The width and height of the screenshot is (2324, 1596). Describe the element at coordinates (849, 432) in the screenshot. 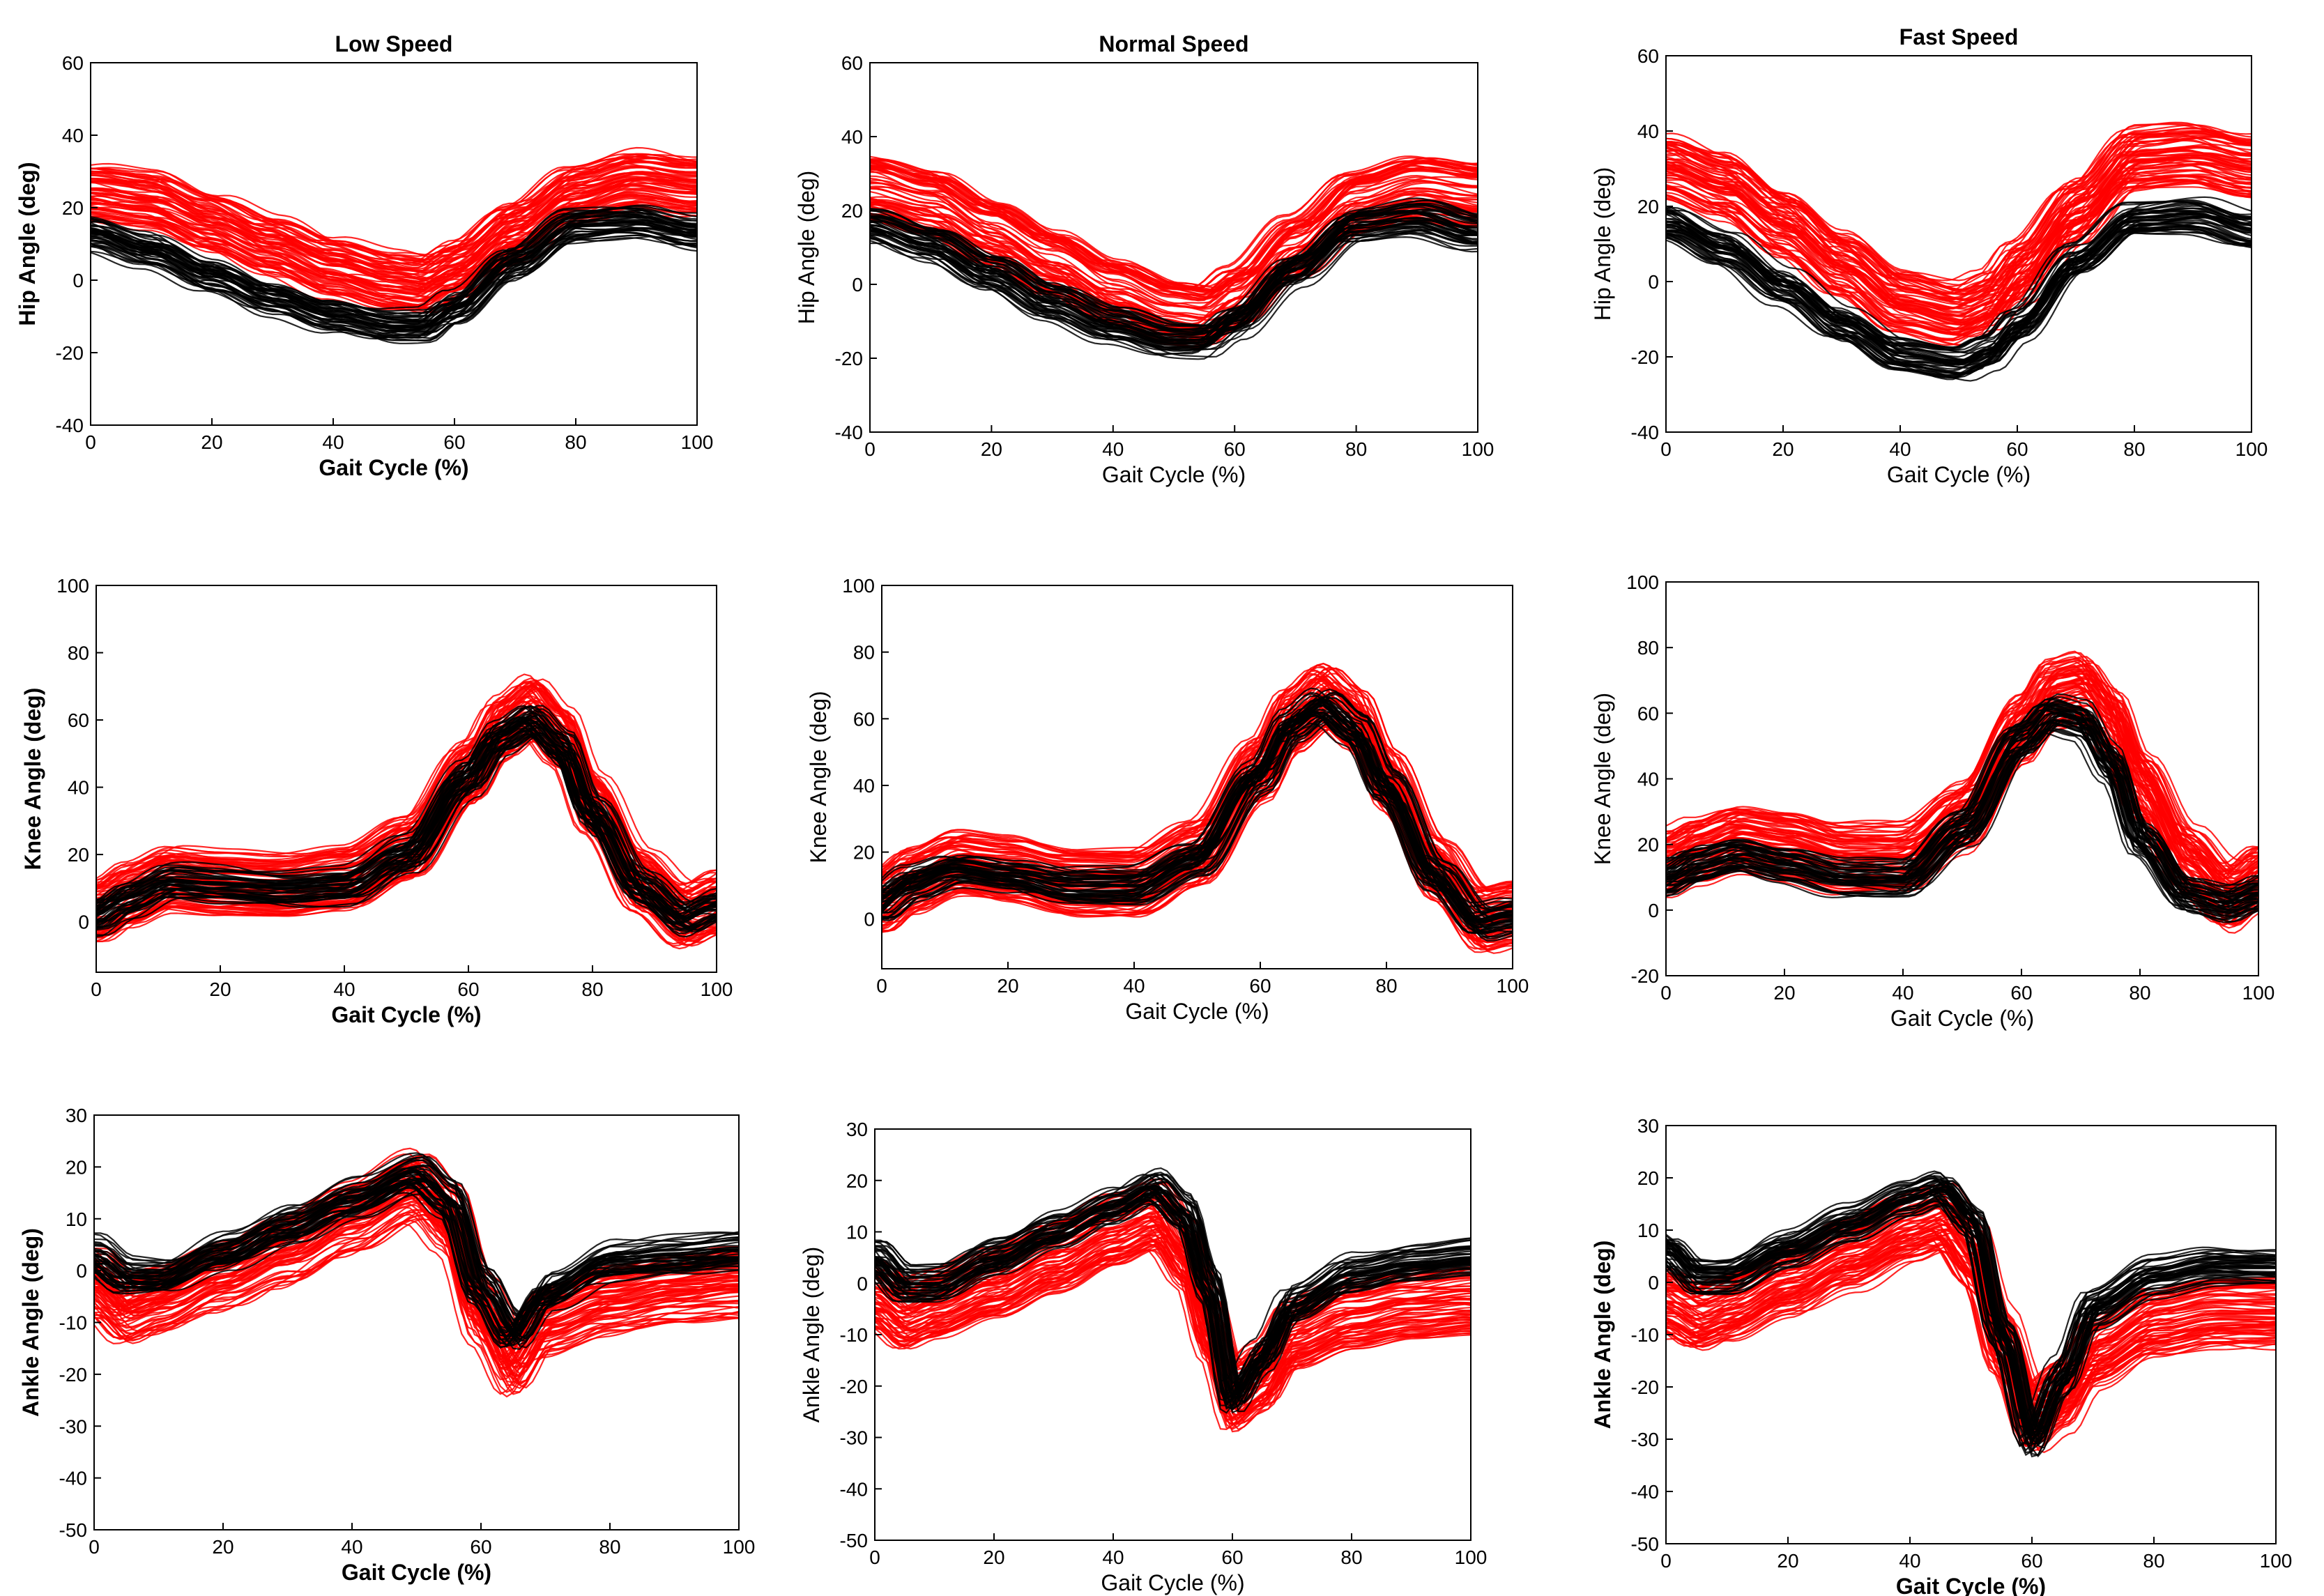

I see `y-tick-label: -40` at that location.